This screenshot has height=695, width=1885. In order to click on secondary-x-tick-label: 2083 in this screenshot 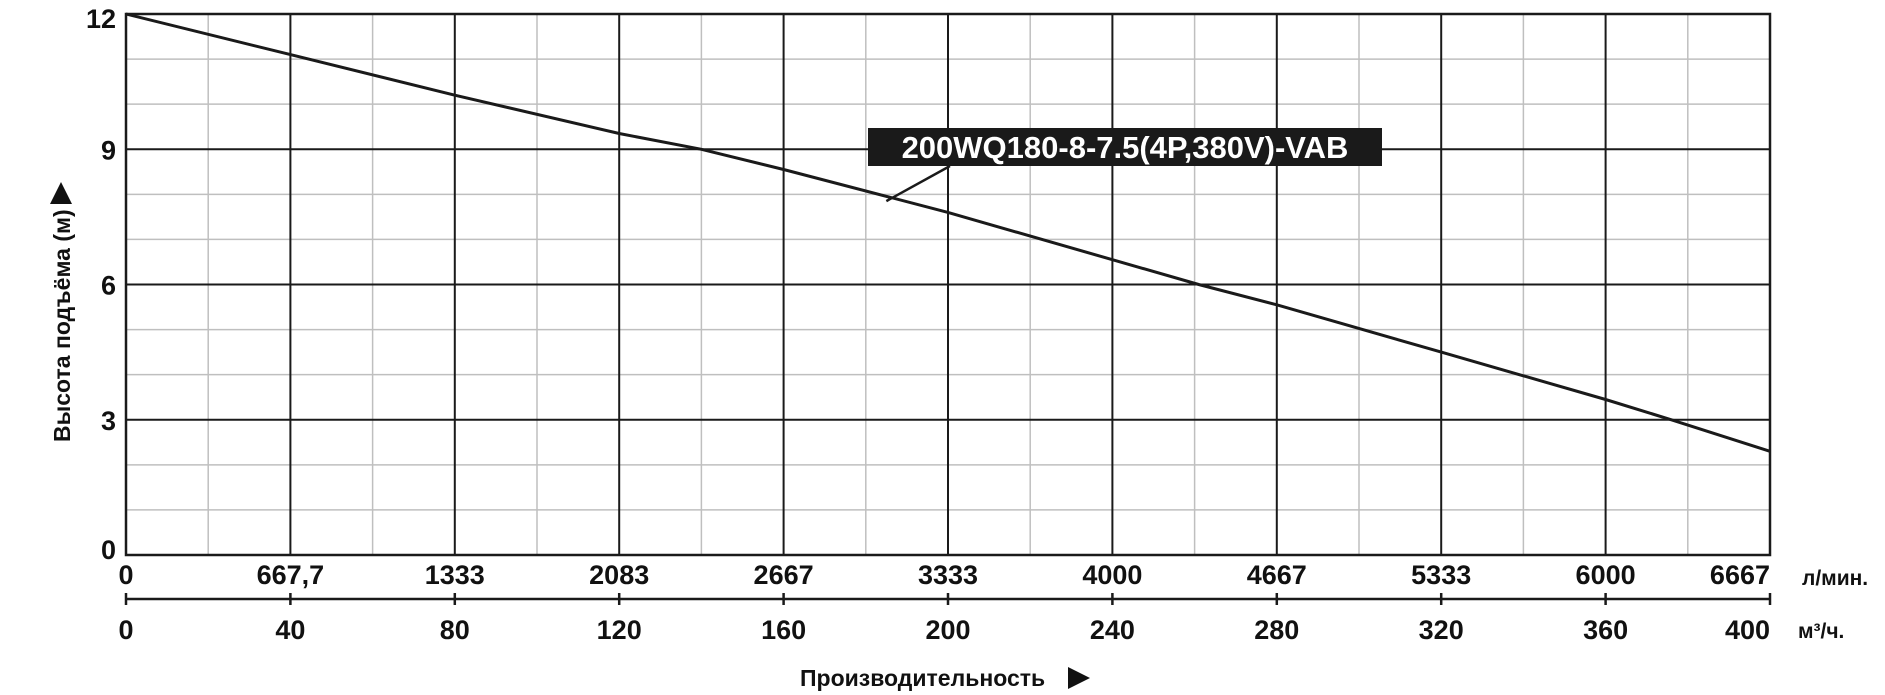, I will do `click(619, 575)`.